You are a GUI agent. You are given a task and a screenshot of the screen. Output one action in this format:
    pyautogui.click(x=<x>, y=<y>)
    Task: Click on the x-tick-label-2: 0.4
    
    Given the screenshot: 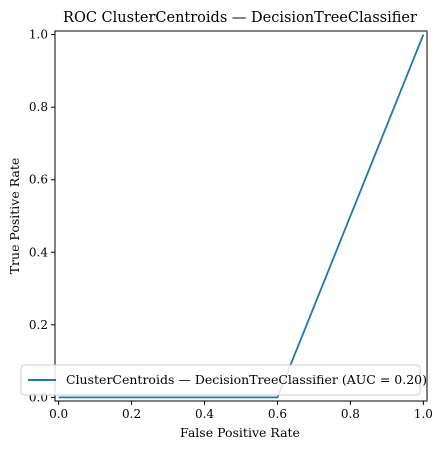 What is the action you would take?
    pyautogui.click(x=204, y=414)
    